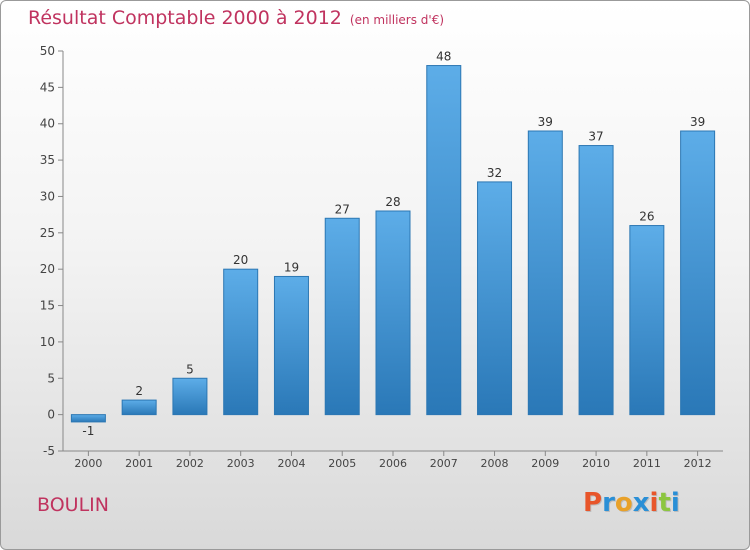 The image size is (750, 550). I want to click on logo-letter: t, so click(664, 503).